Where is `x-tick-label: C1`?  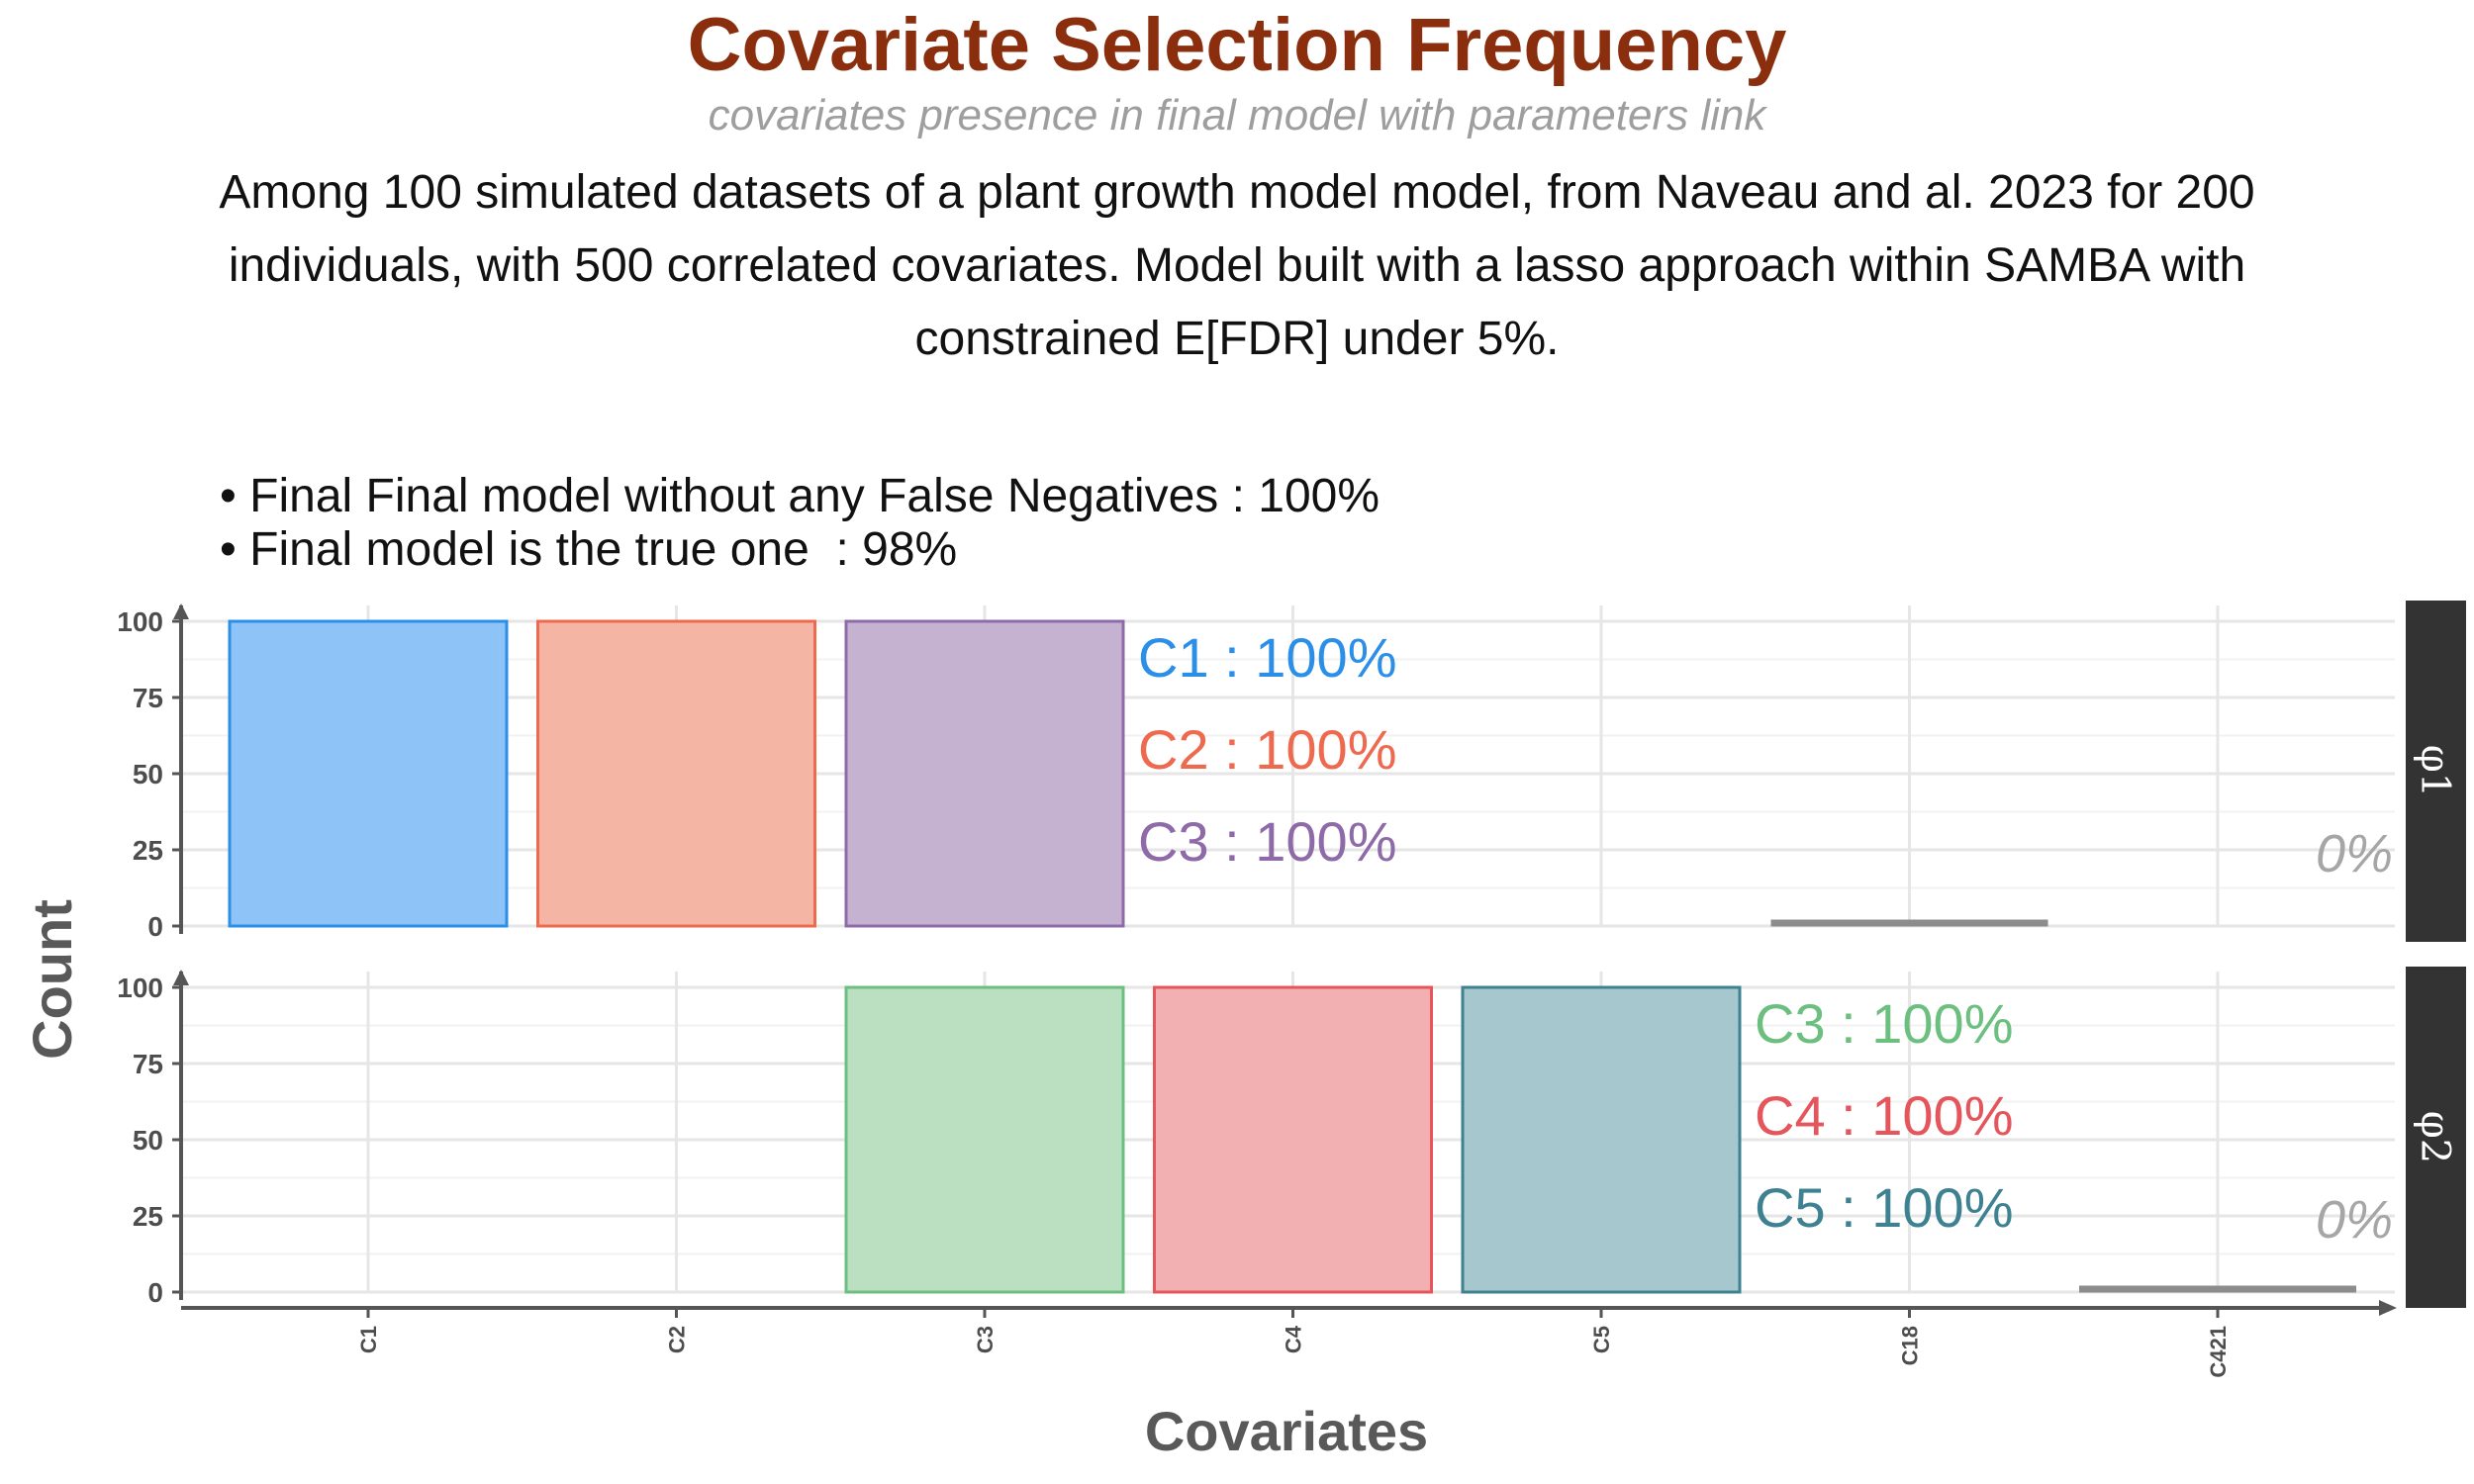 x-tick-label: C1 is located at coordinates (369, 1339).